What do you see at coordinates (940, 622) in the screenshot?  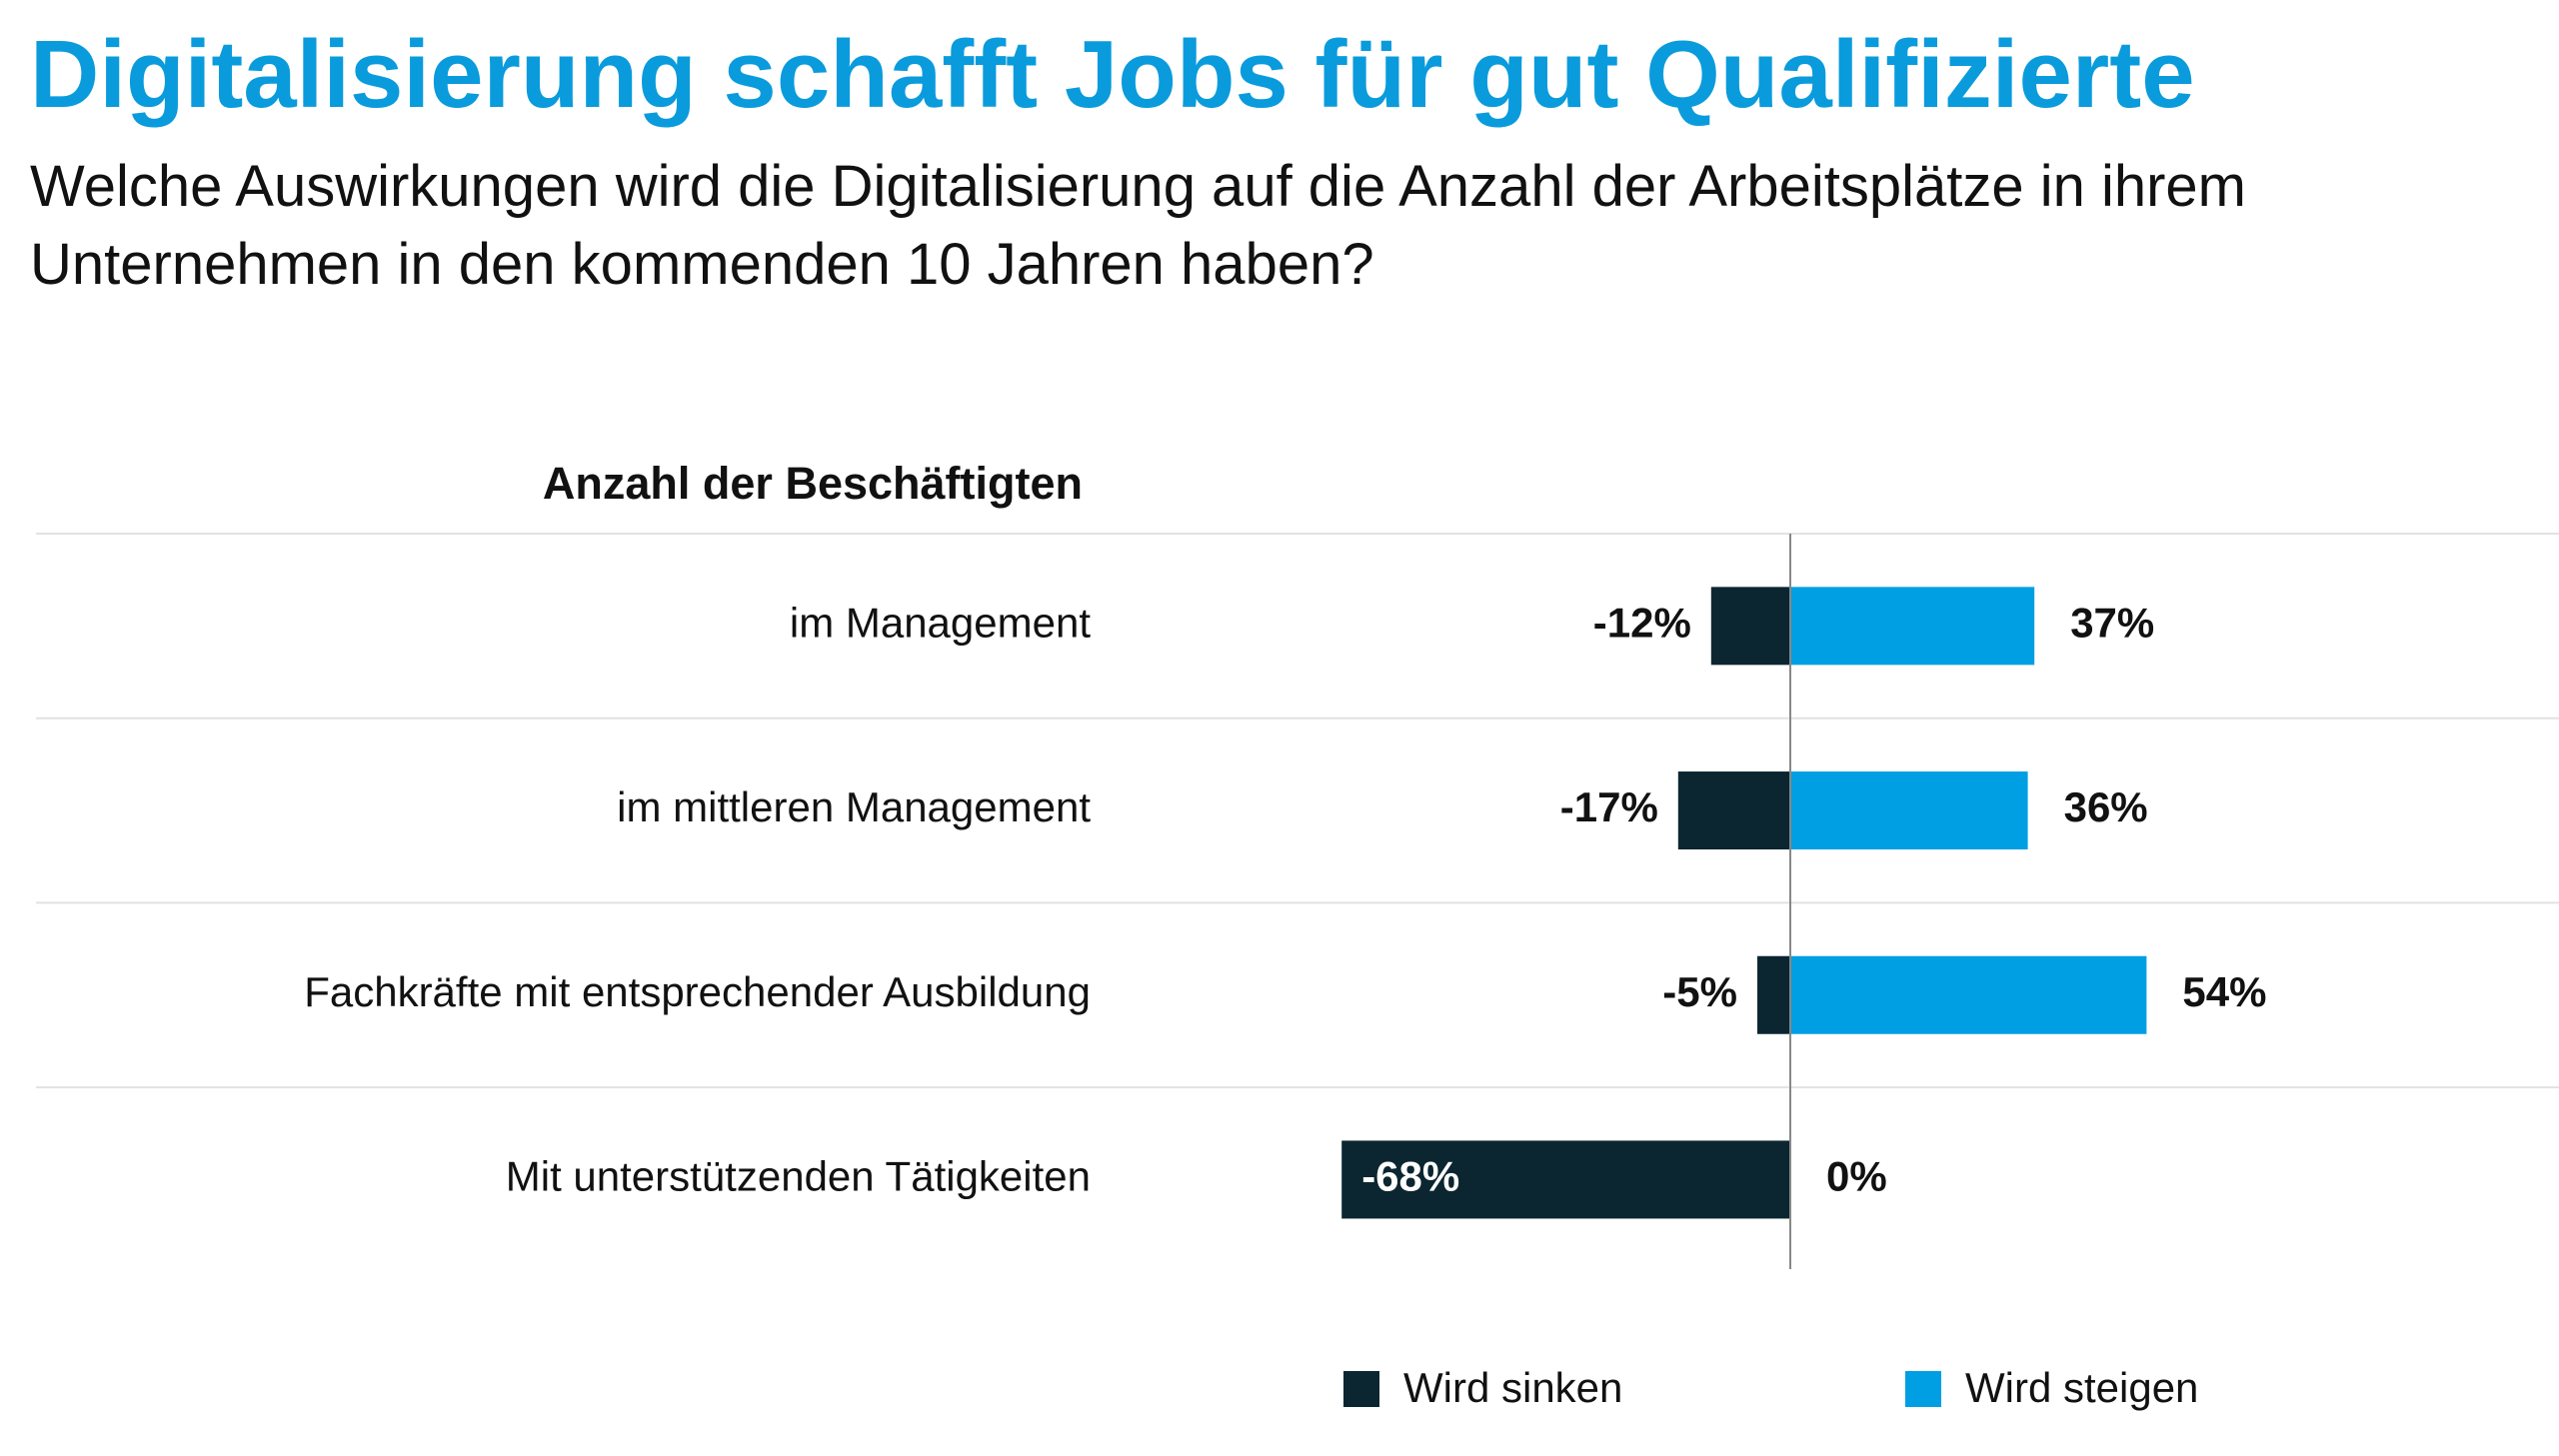 I see `category-label: im Management` at bounding box center [940, 622].